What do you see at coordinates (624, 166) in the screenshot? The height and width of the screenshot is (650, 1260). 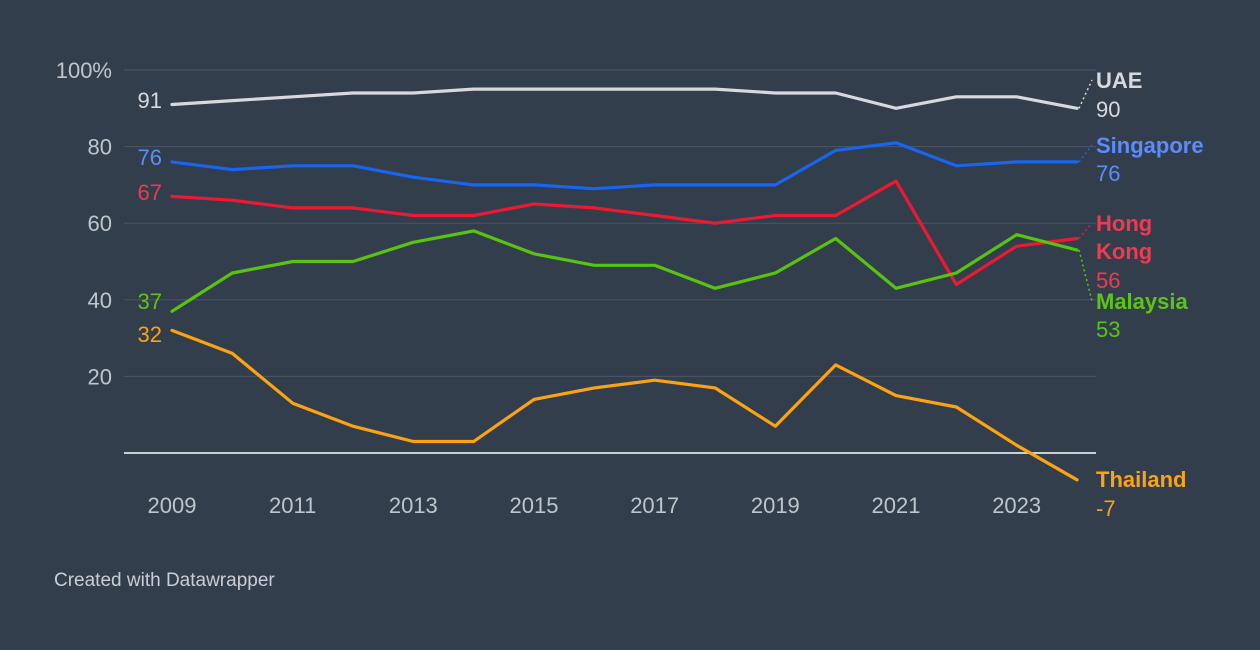 I see `series-line-singapore` at bounding box center [624, 166].